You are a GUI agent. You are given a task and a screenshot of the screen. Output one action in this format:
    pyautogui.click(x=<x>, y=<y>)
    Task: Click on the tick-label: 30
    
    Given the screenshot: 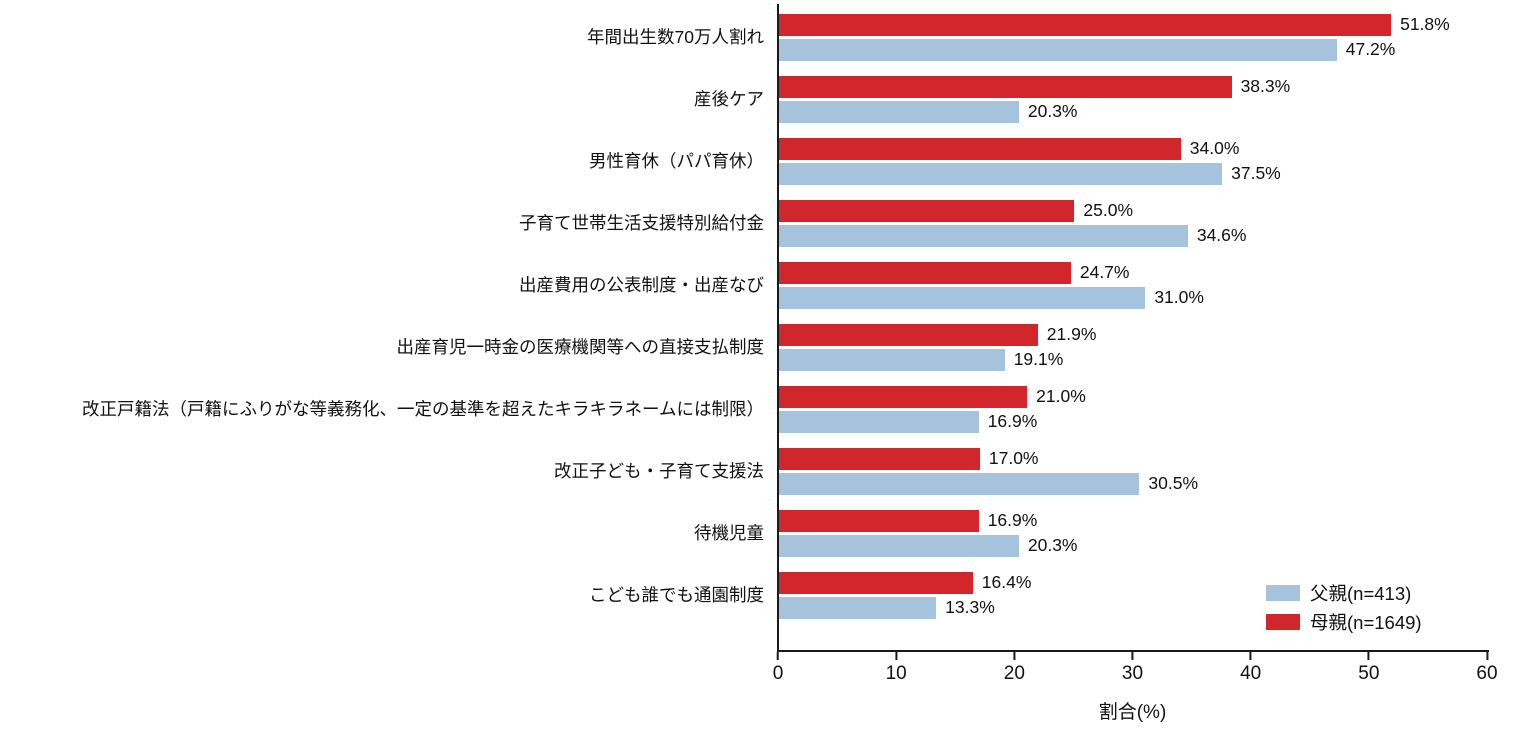 What is the action you would take?
    pyautogui.click(x=1132, y=673)
    